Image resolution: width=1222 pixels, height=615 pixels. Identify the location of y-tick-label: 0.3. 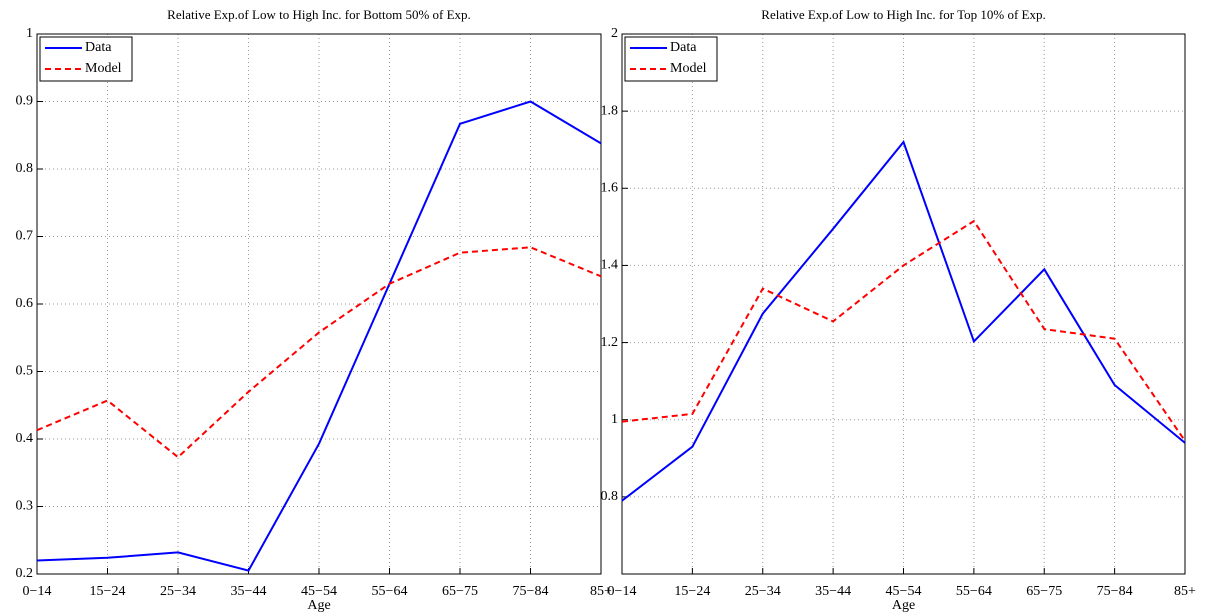
(25, 506).